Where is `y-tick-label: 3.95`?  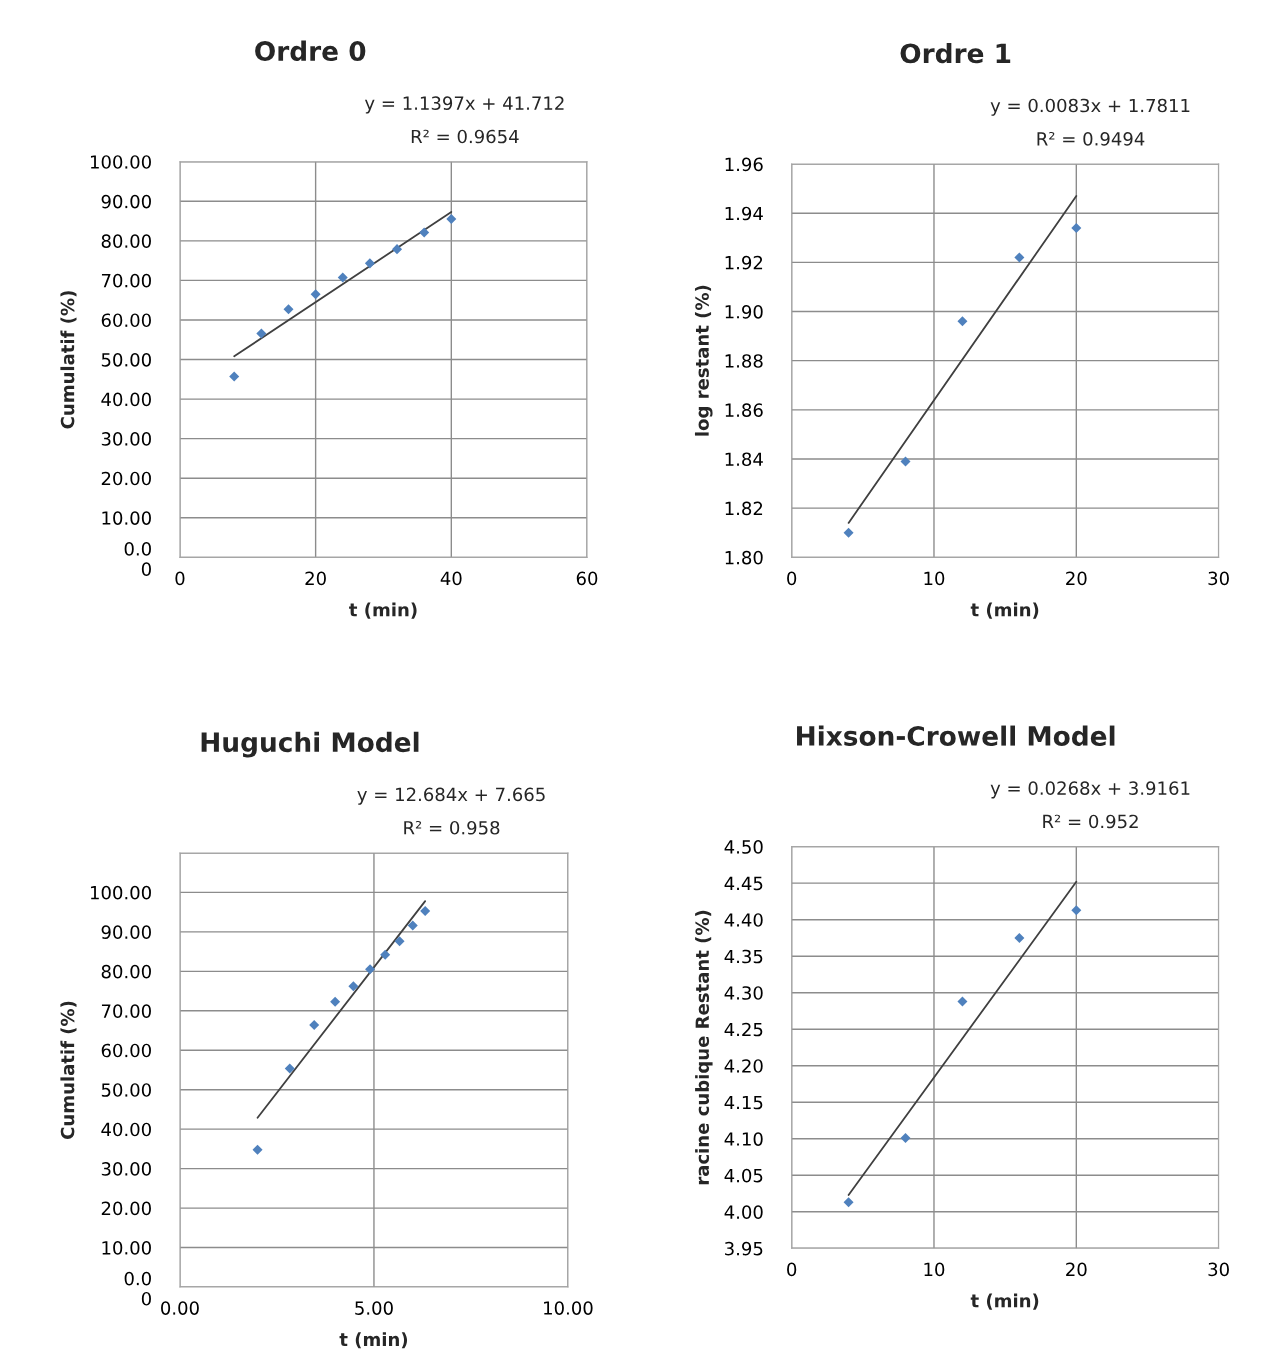
y-tick-label: 3.95 is located at coordinates (744, 1248).